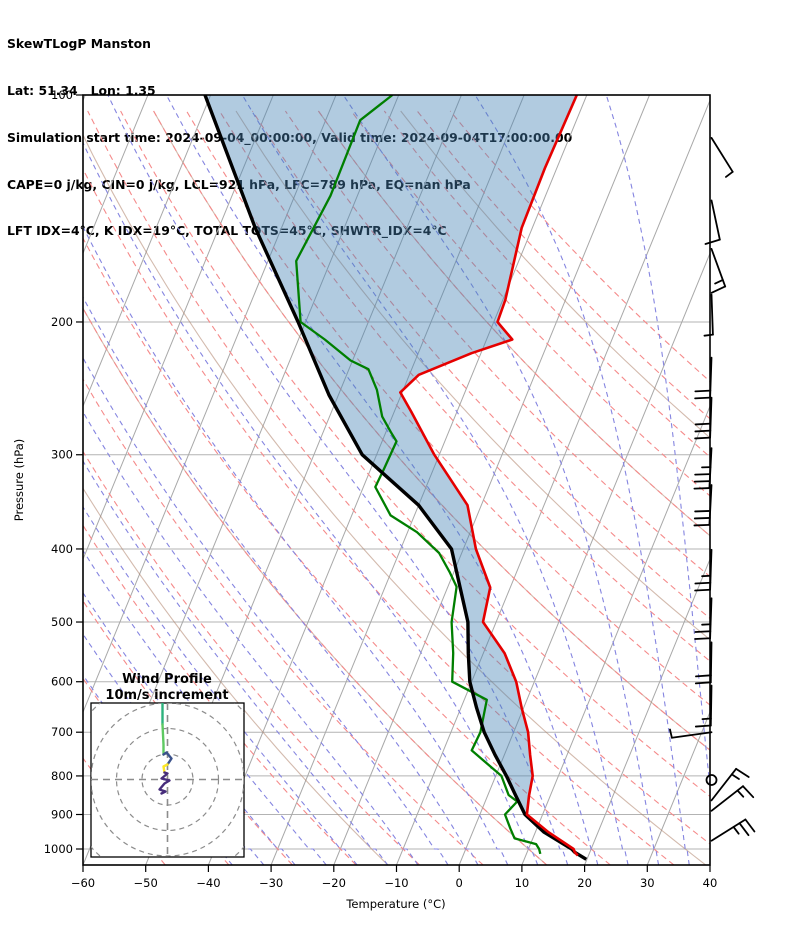 The image size is (794, 937). Describe the element at coordinates (522, 883) in the screenshot. I see `x-tick-label: 10` at that location.